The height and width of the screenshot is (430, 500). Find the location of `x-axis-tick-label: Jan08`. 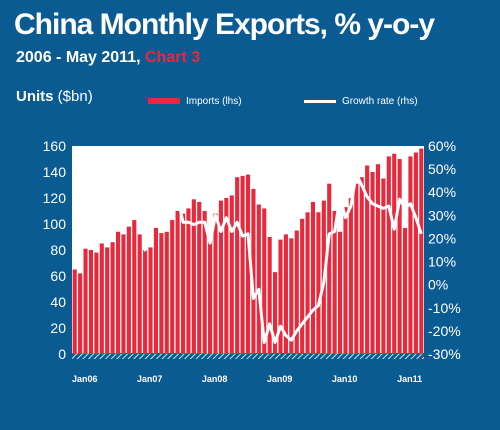

x-axis-tick-label: Jan08 is located at coordinates (215, 379).